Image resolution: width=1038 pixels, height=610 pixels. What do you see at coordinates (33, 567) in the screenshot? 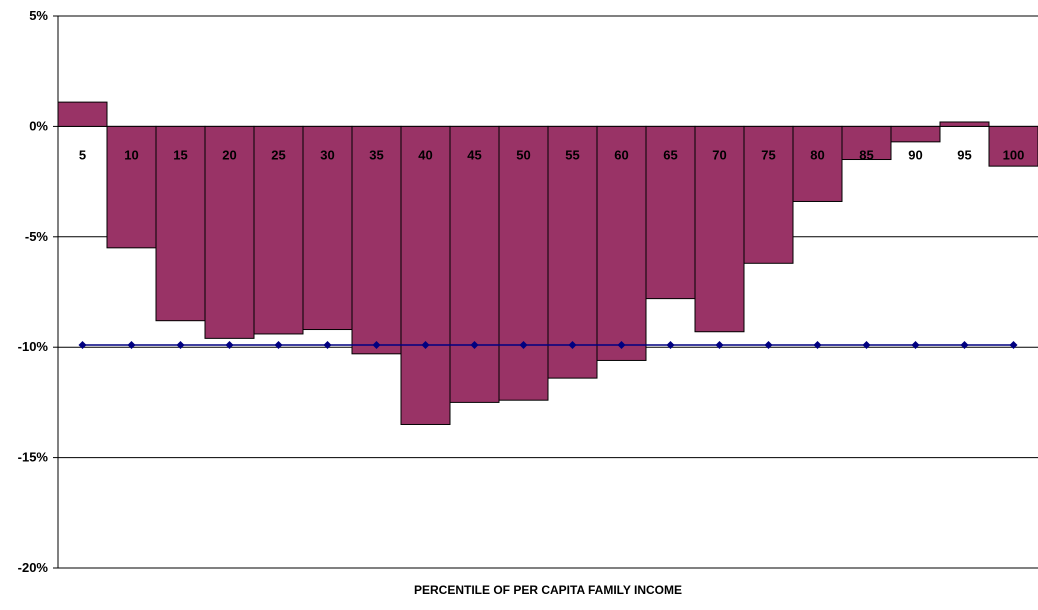
I see `y-tick-label: -20%` at bounding box center [33, 567].